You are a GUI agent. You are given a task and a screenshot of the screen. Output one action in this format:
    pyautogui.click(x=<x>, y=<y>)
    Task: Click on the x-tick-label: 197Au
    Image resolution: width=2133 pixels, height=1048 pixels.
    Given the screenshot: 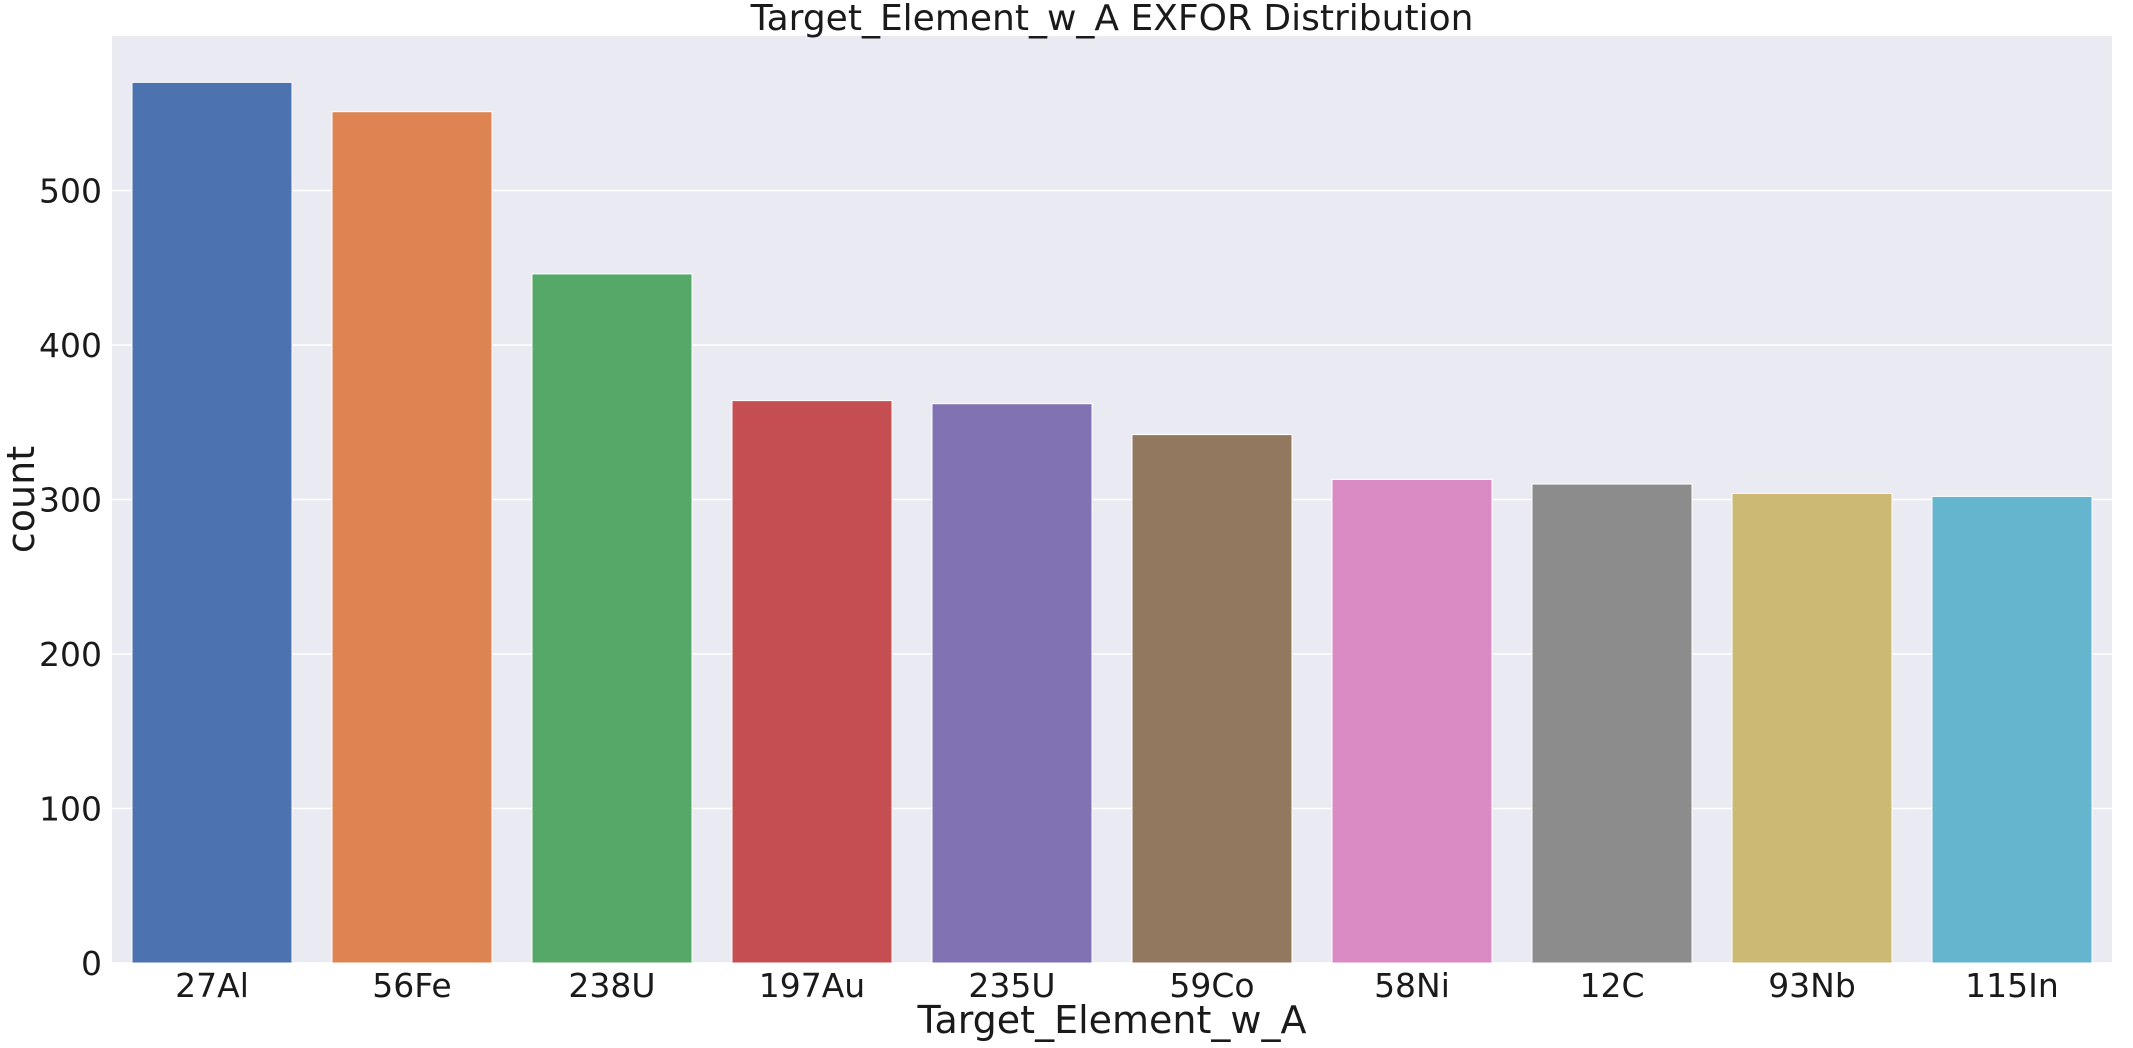 What is the action you would take?
    pyautogui.click(x=812, y=985)
    